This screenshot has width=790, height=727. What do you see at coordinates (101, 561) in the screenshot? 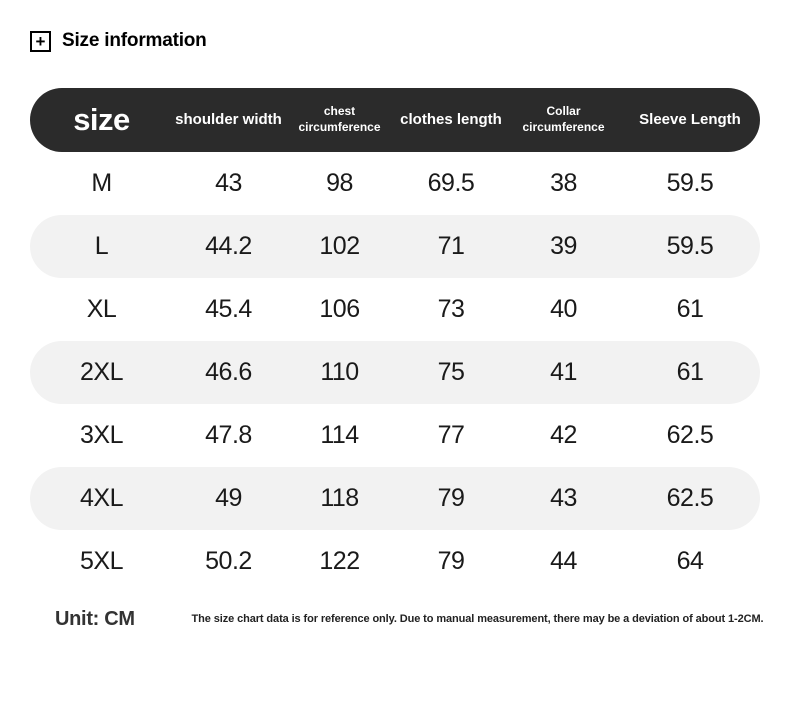
I see `size-cell: 5XL` at bounding box center [101, 561].